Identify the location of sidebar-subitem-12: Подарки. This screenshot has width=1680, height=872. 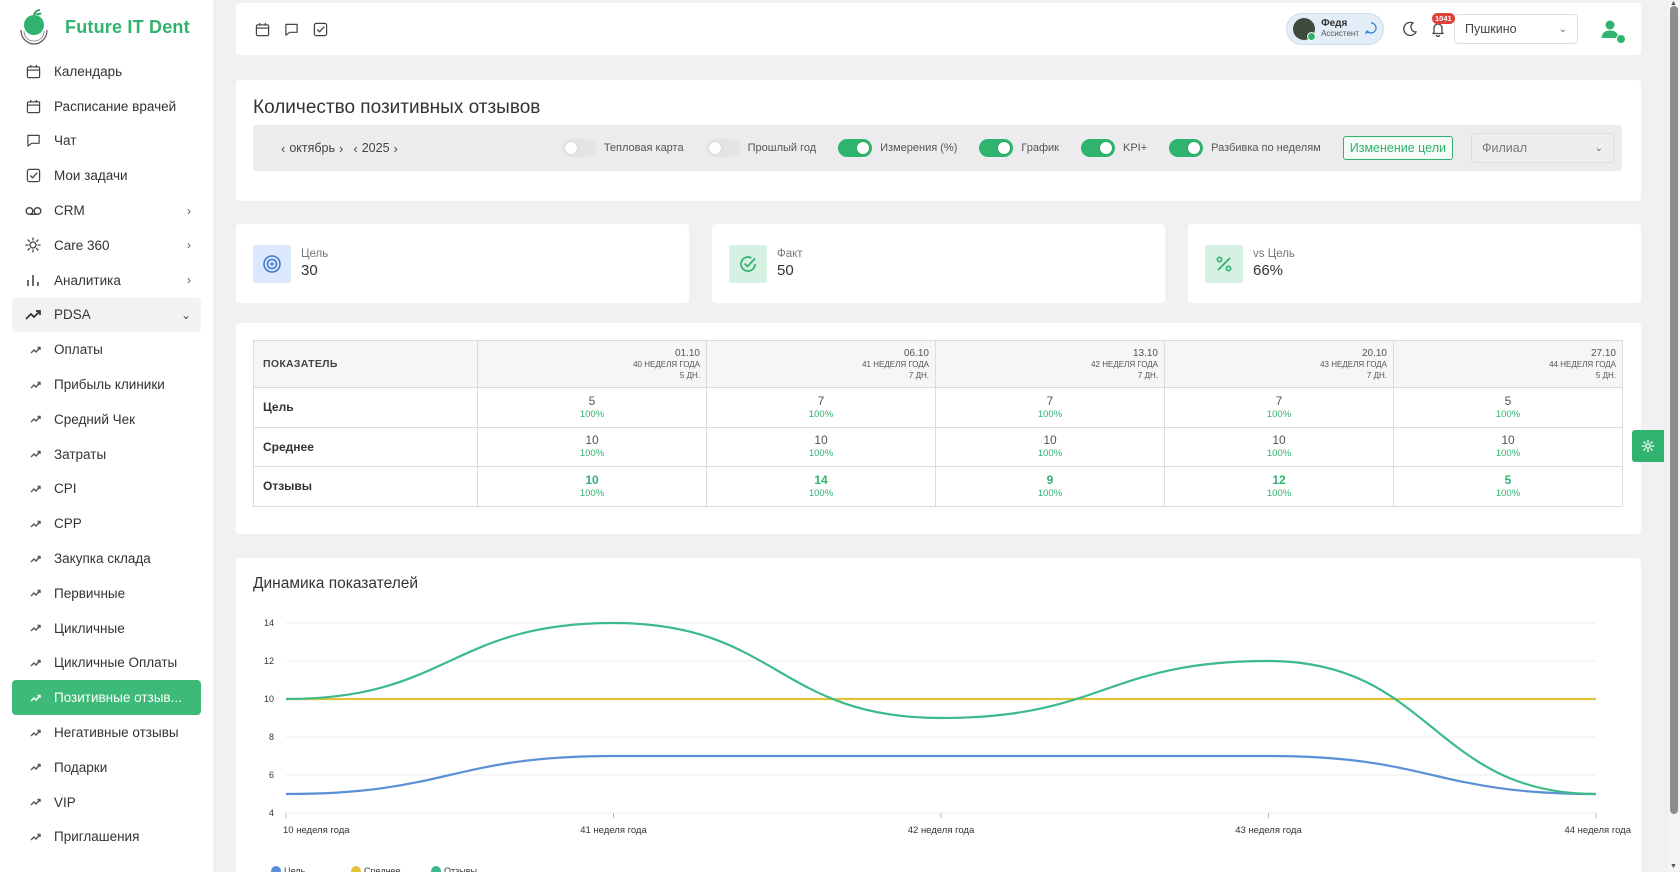
(106, 767).